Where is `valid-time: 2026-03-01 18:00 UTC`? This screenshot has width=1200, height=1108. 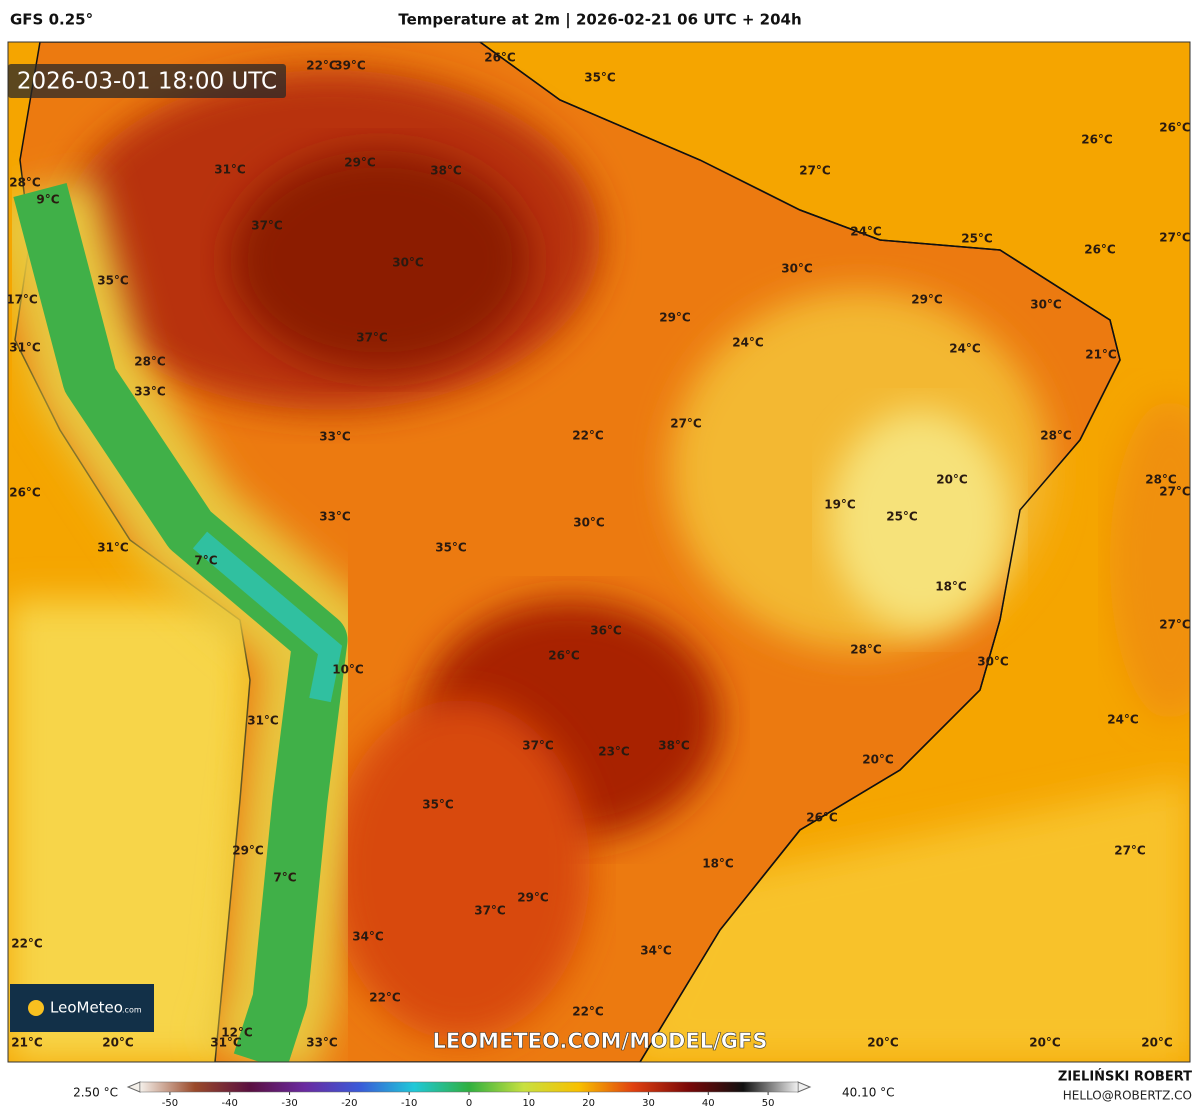 valid-time: 2026-03-01 18:00 UTC is located at coordinates (147, 82).